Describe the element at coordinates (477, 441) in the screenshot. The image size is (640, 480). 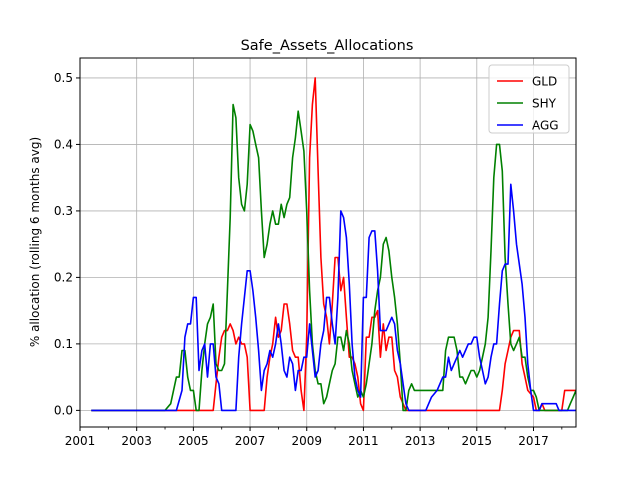
I see `x-tick-label: 2015` at that location.